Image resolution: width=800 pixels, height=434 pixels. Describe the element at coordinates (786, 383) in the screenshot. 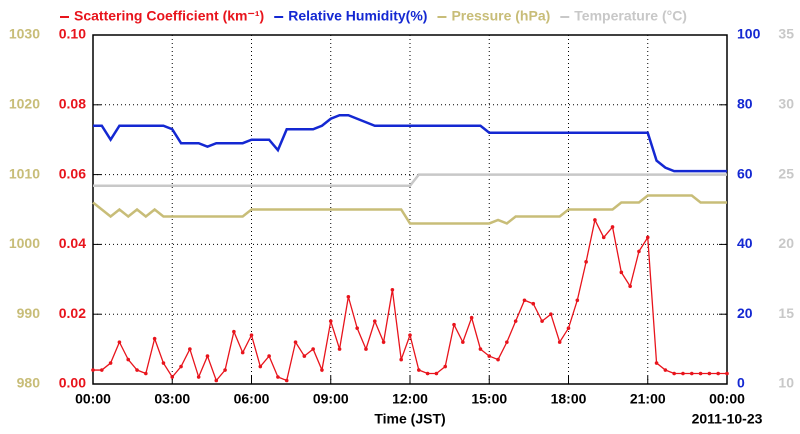

I see `y4-tick-label: 10` at that location.